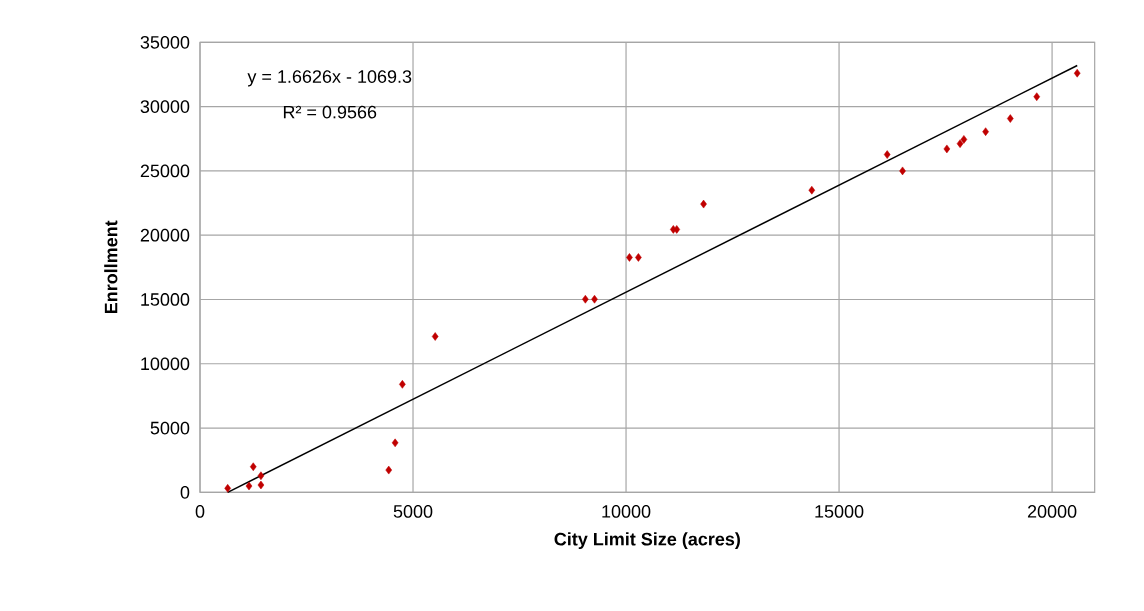  What do you see at coordinates (839, 511) in the screenshot?
I see `x-tick-label: 15000` at bounding box center [839, 511].